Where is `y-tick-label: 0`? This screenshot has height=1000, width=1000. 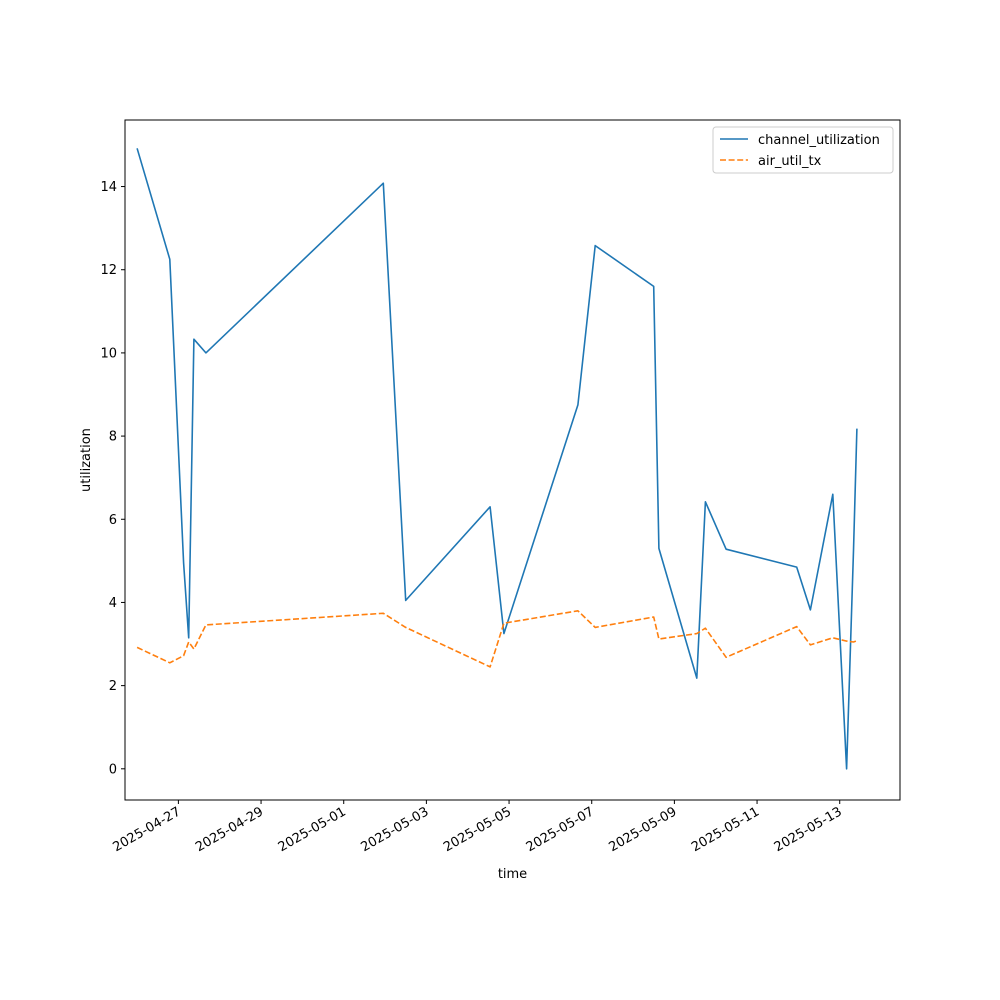 y-tick-label: 0 is located at coordinates (113, 769).